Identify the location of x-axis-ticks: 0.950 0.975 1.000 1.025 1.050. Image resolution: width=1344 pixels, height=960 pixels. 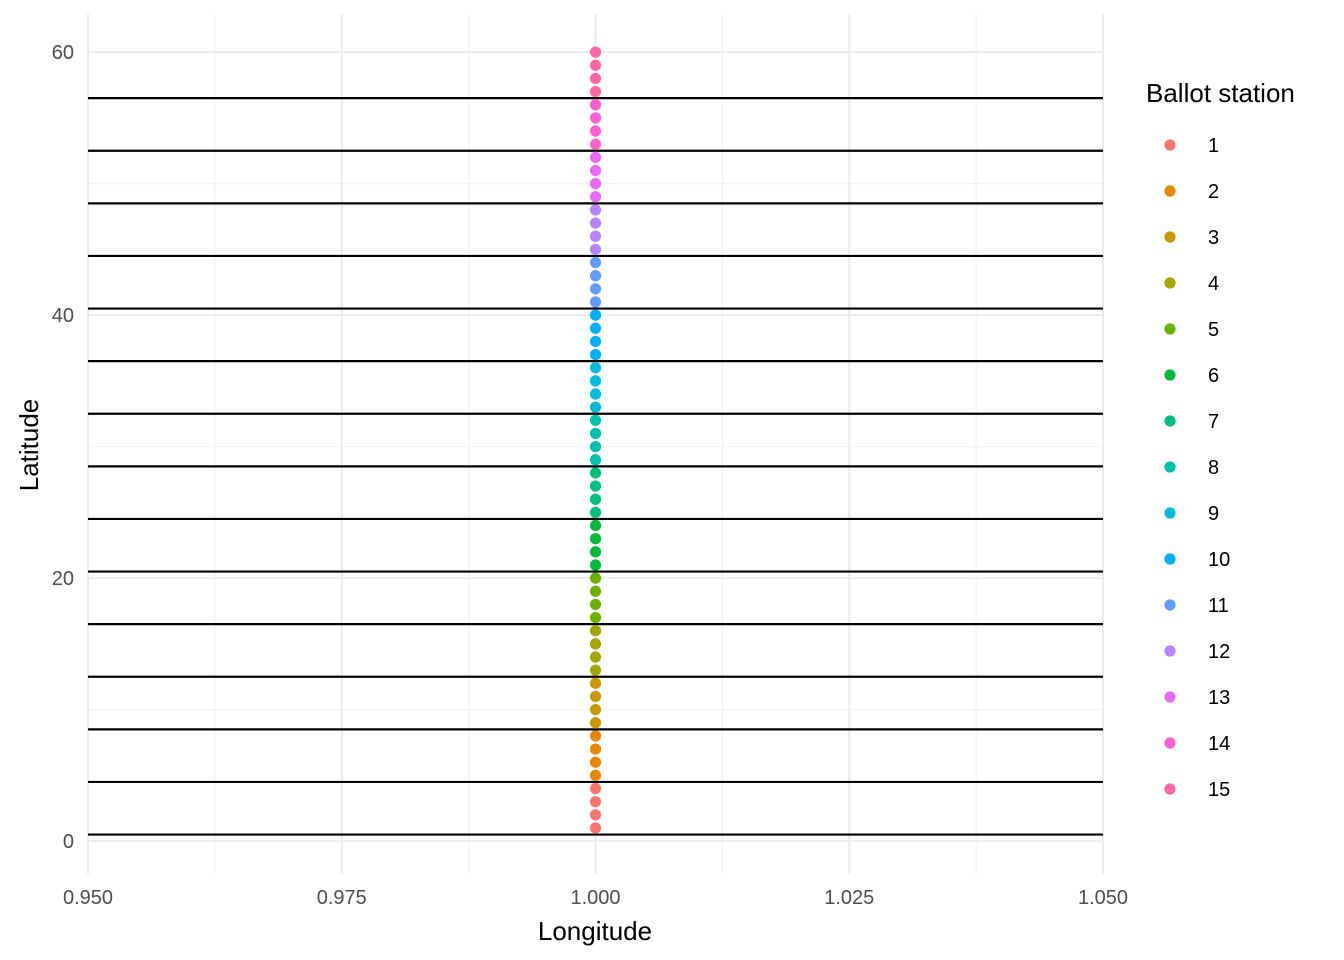
(595, 898).